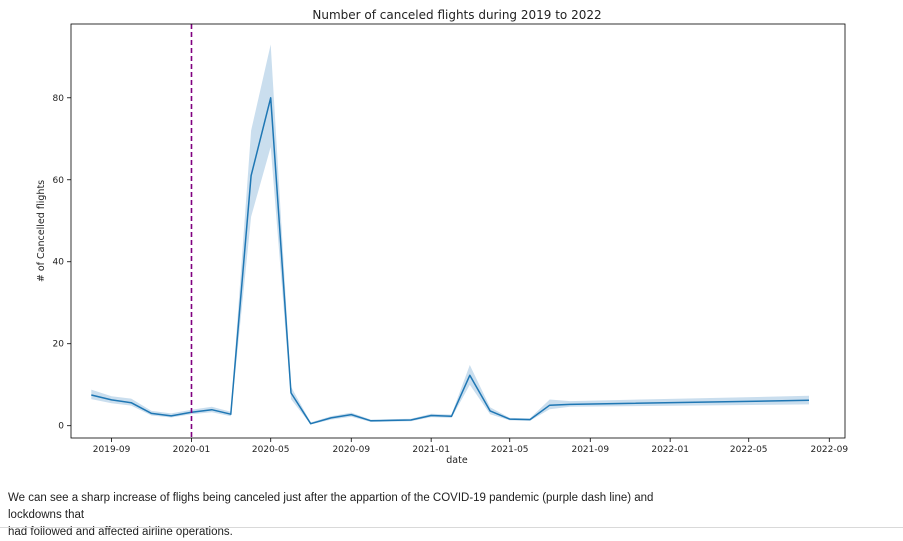  What do you see at coordinates (271, 450) in the screenshot?
I see `x-tick-label: 2020-05` at bounding box center [271, 450].